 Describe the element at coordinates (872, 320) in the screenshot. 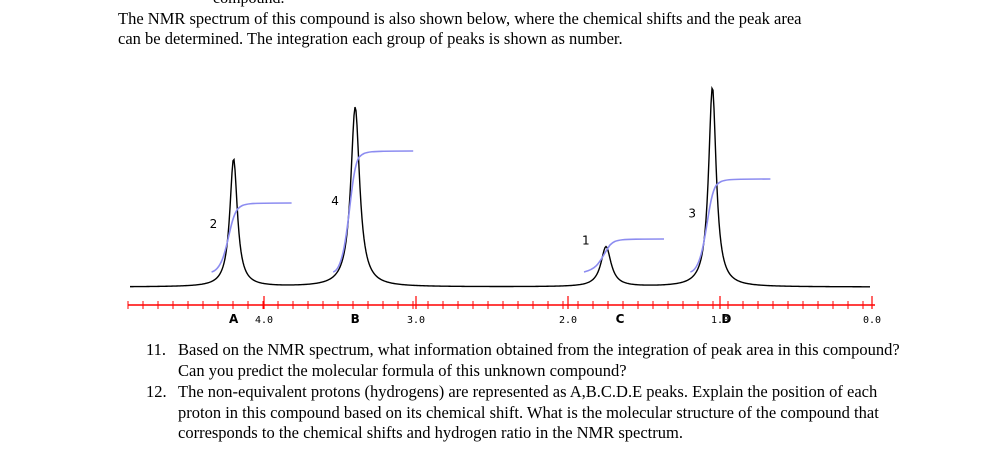

I see `tick-label: 0.0` at that location.